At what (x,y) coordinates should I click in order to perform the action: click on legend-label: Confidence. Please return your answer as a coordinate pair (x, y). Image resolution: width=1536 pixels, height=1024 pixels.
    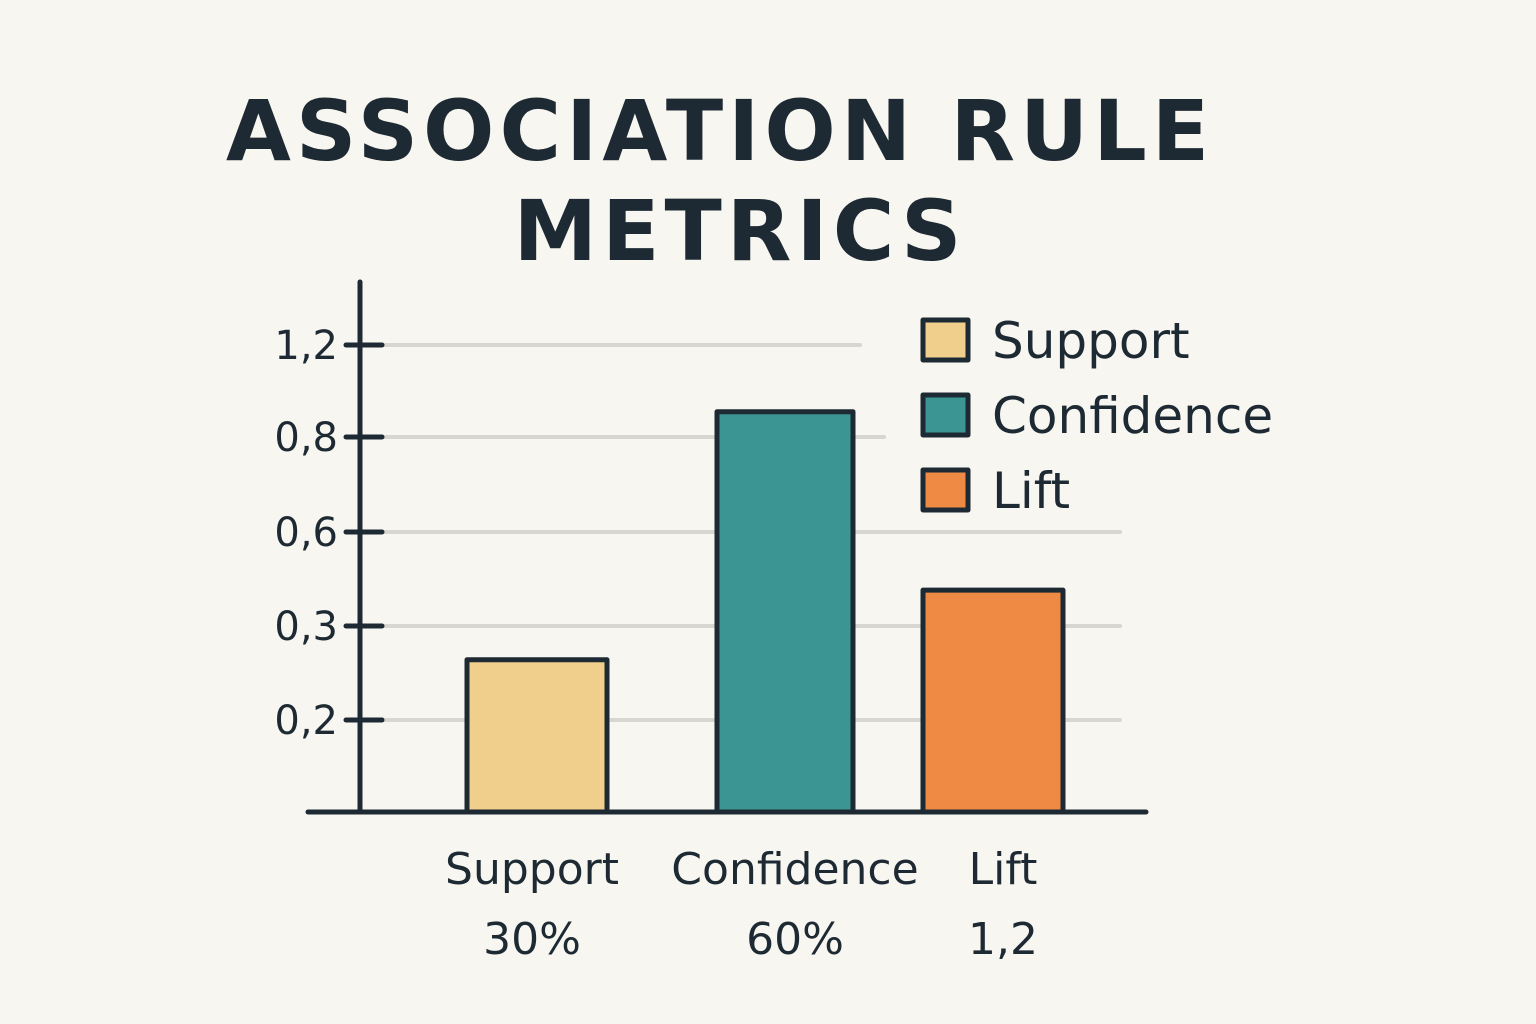
    Looking at the image, I should click on (1132, 416).